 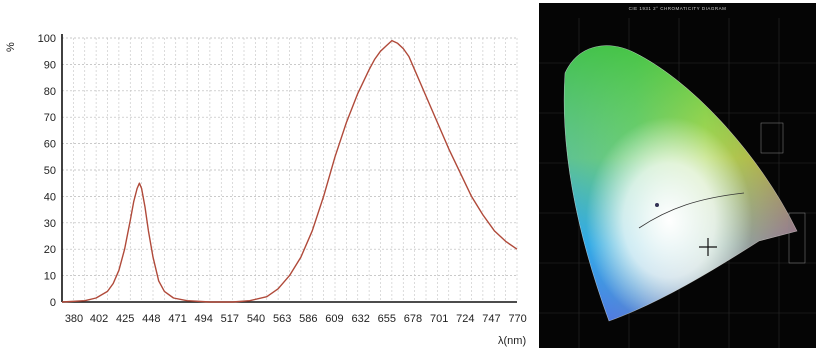 I want to click on x-tick-label: 540, so click(x=256, y=319).